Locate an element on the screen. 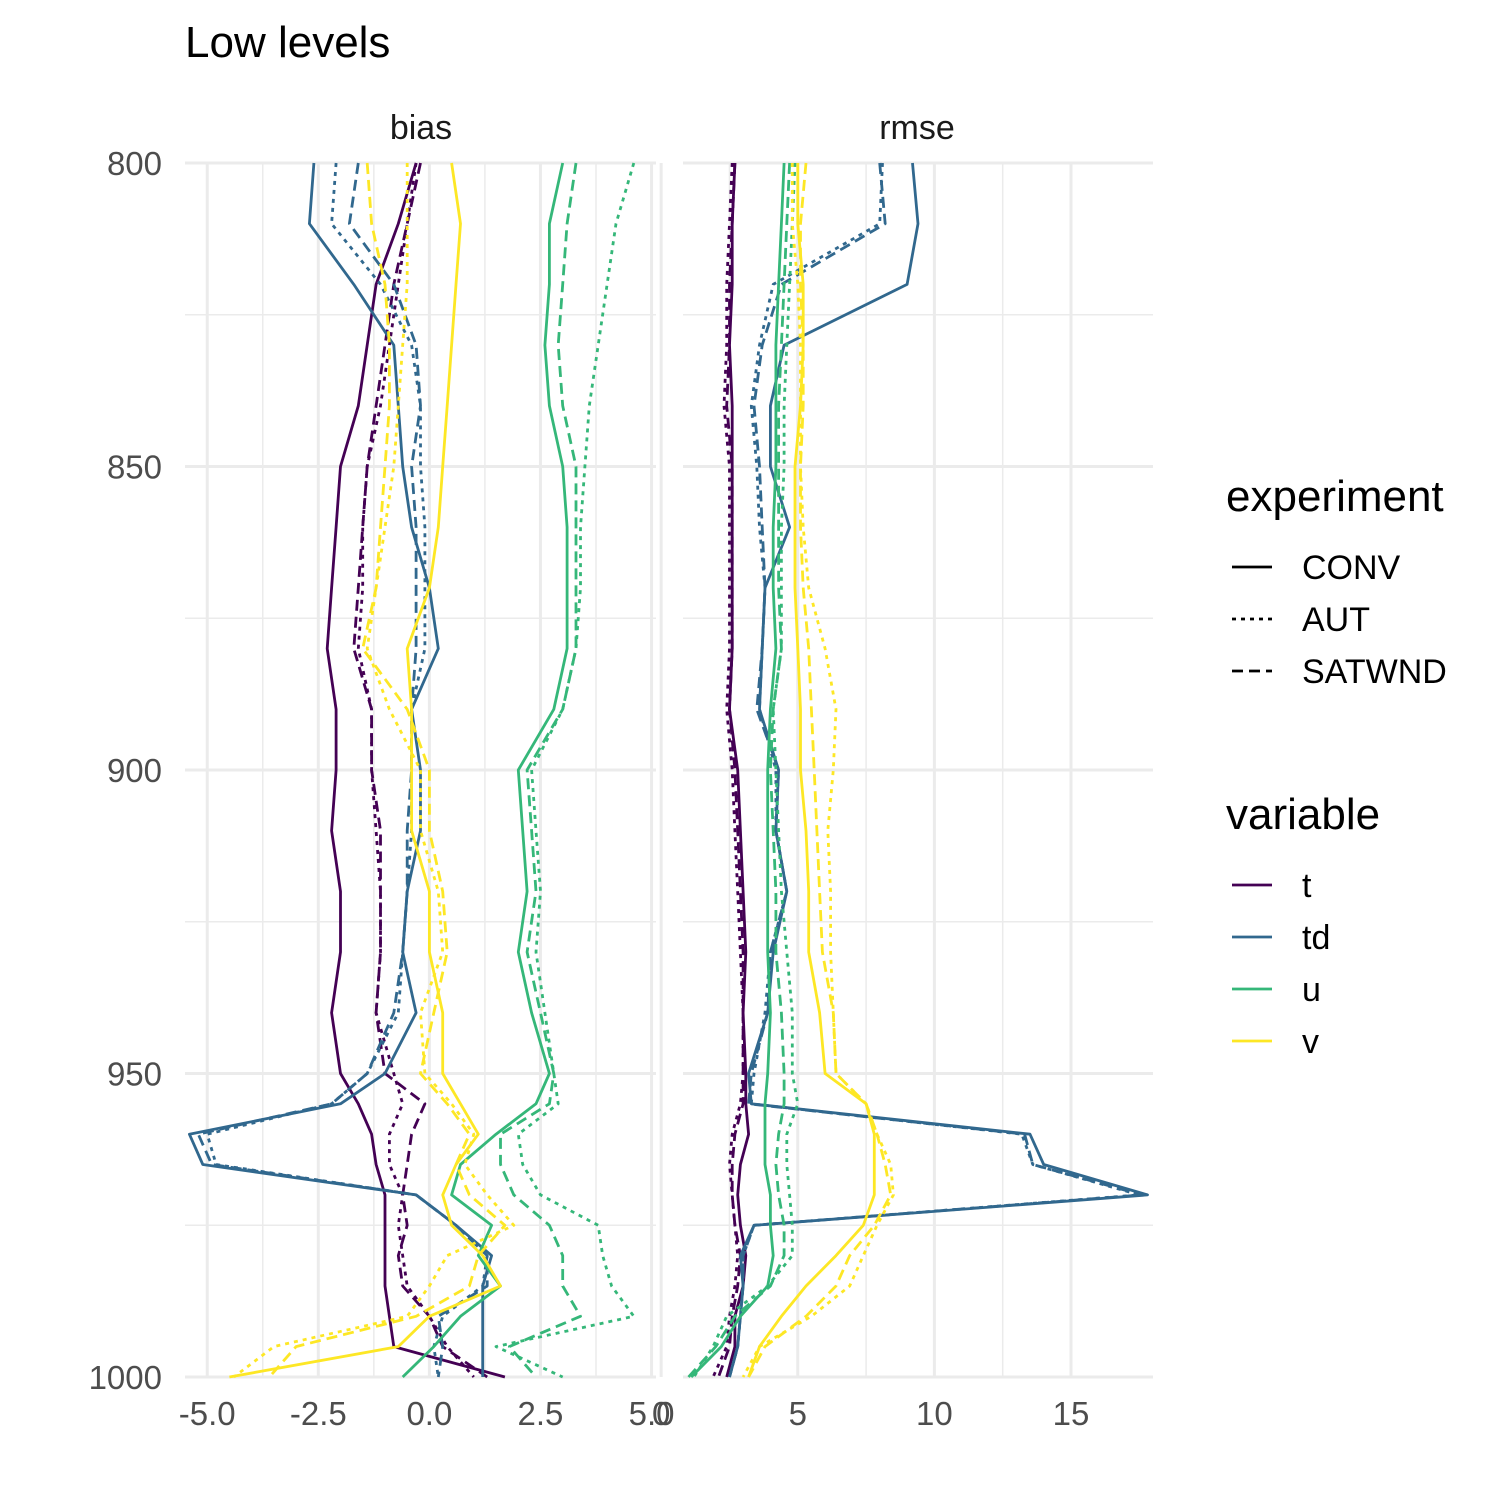 The image size is (1512, 1512). series-line-rmse-u-aut is located at coordinates (746, 770).